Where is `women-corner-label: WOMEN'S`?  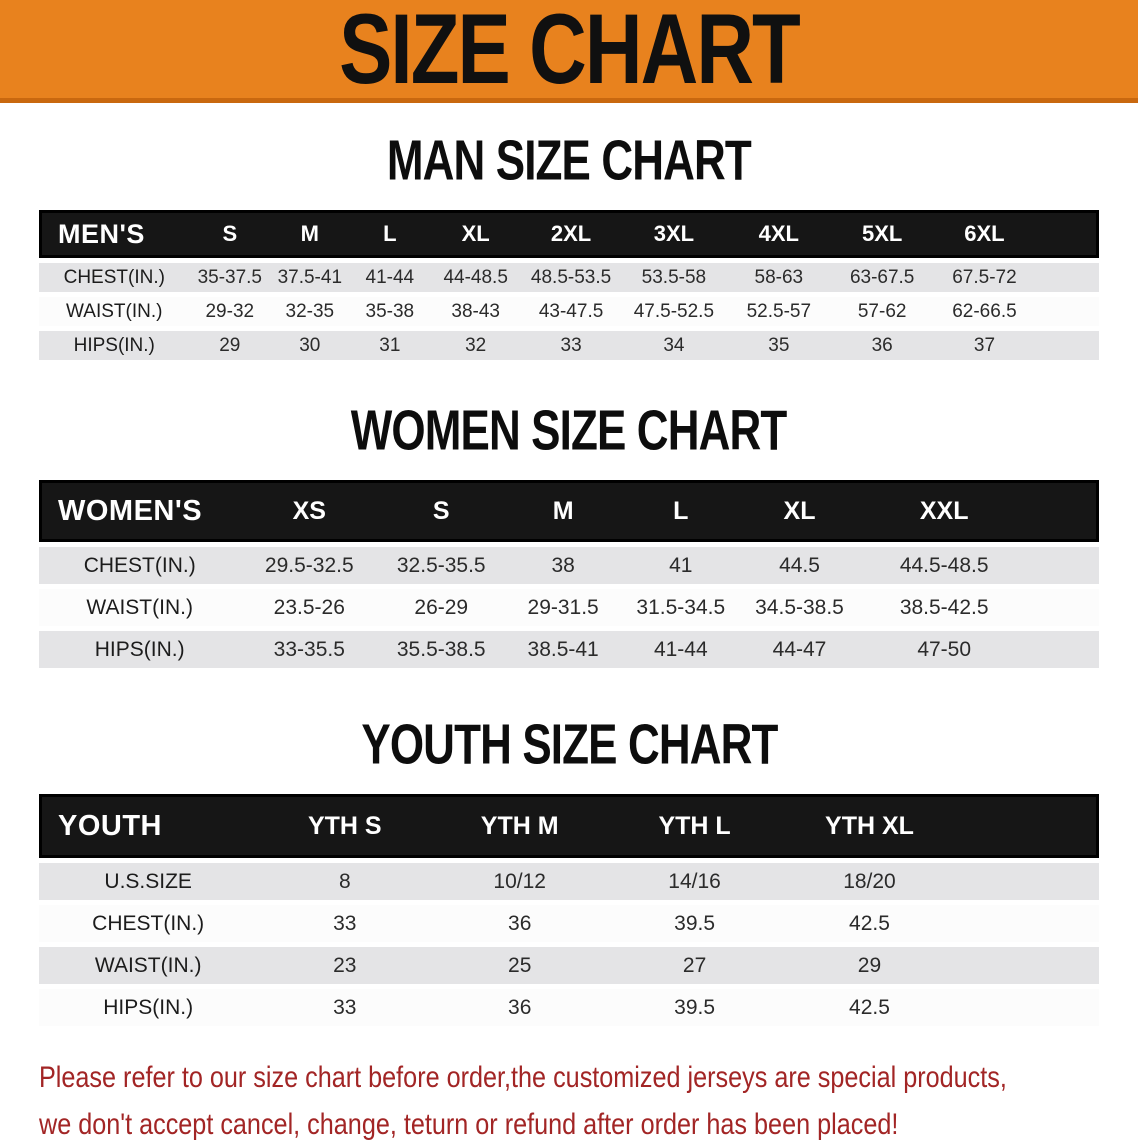
women-corner-label: WOMEN'S is located at coordinates (139, 511).